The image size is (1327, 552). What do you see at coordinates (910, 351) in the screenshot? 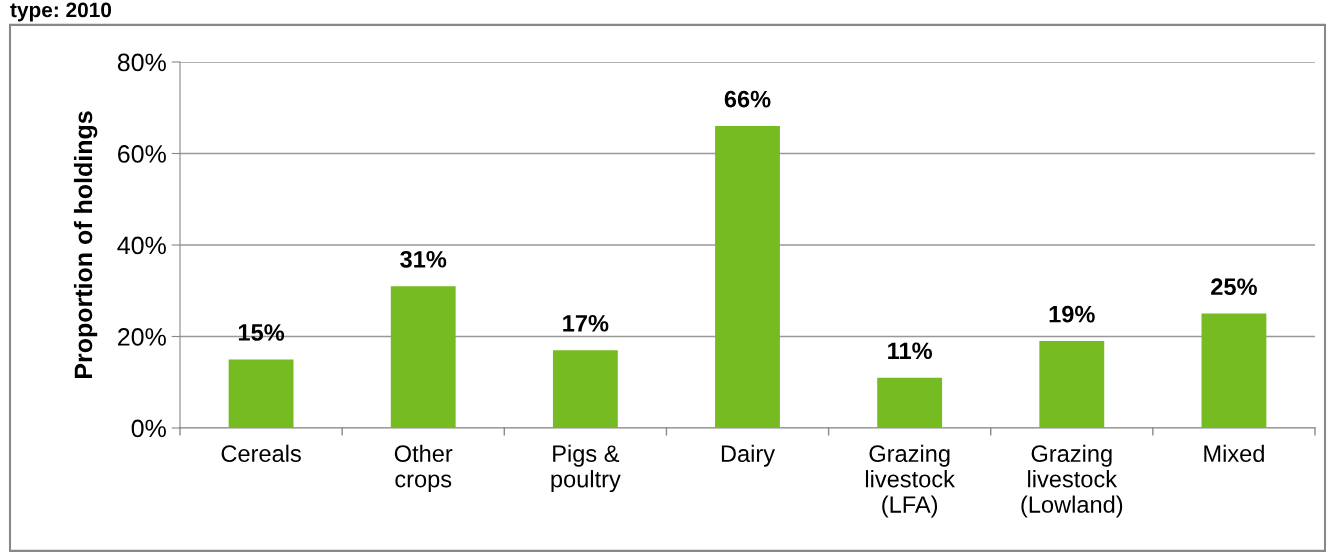
I see `data-label: 11%` at bounding box center [910, 351].